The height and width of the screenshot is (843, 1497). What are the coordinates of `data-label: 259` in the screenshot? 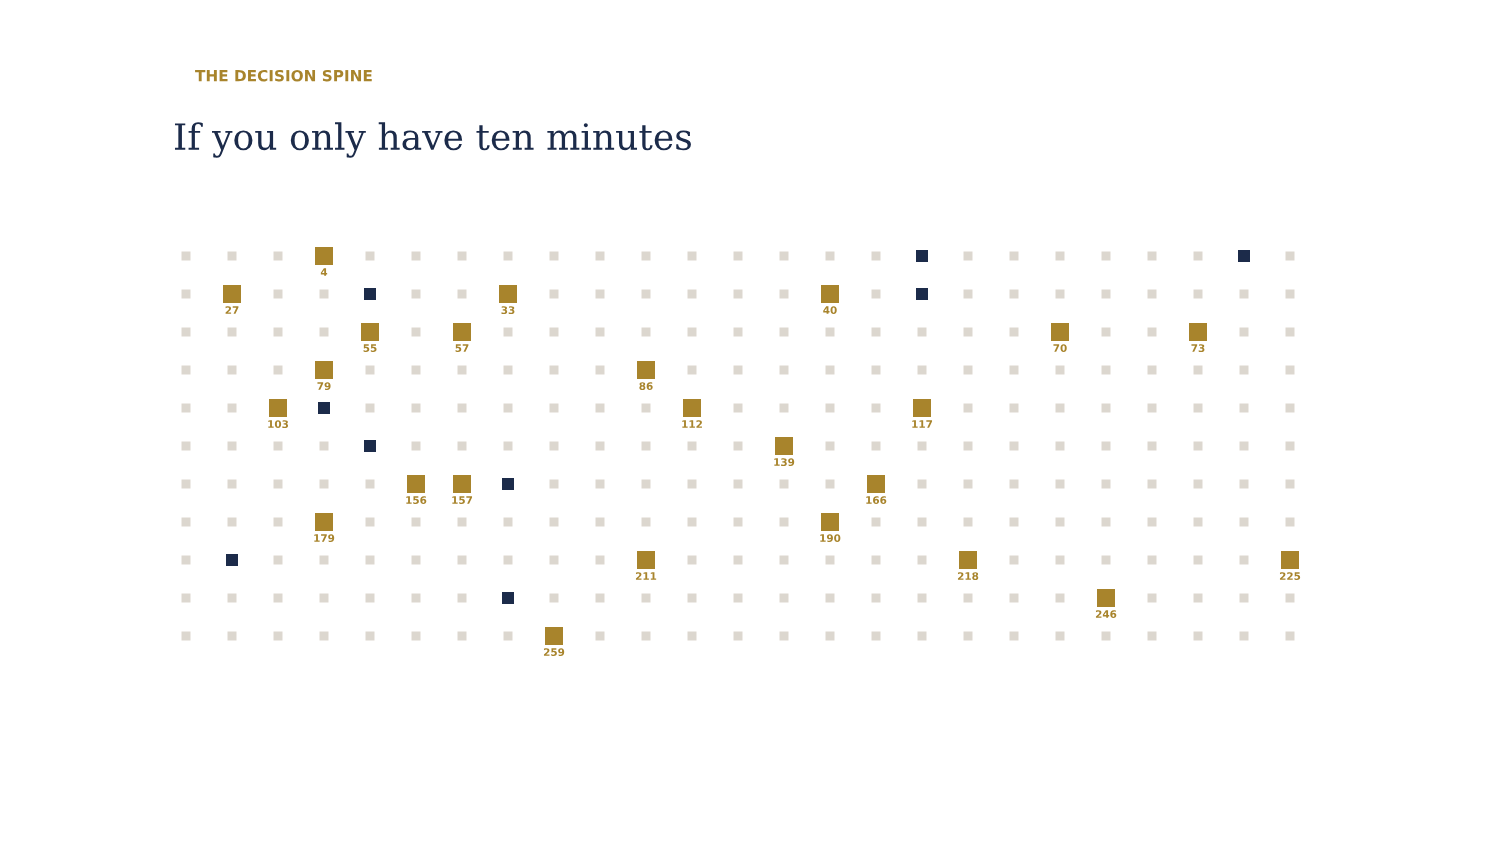 It's located at (554, 652).